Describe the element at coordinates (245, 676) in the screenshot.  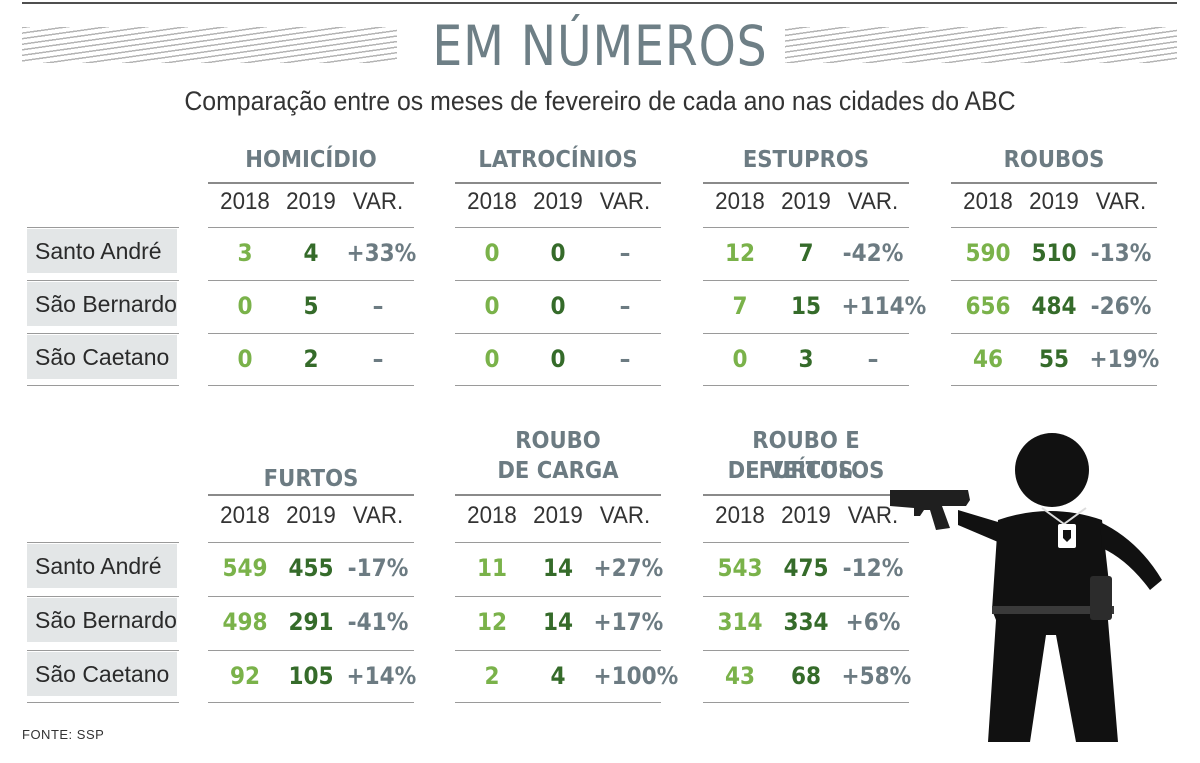
I see `value-2018: 92` at that location.